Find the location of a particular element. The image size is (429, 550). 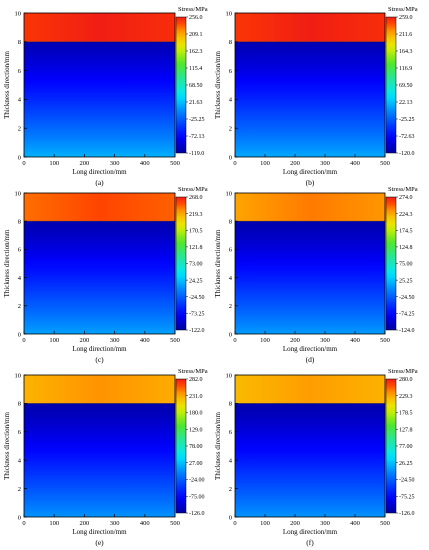

colorbar-tick-label: -126.0 is located at coordinates (197, 514).